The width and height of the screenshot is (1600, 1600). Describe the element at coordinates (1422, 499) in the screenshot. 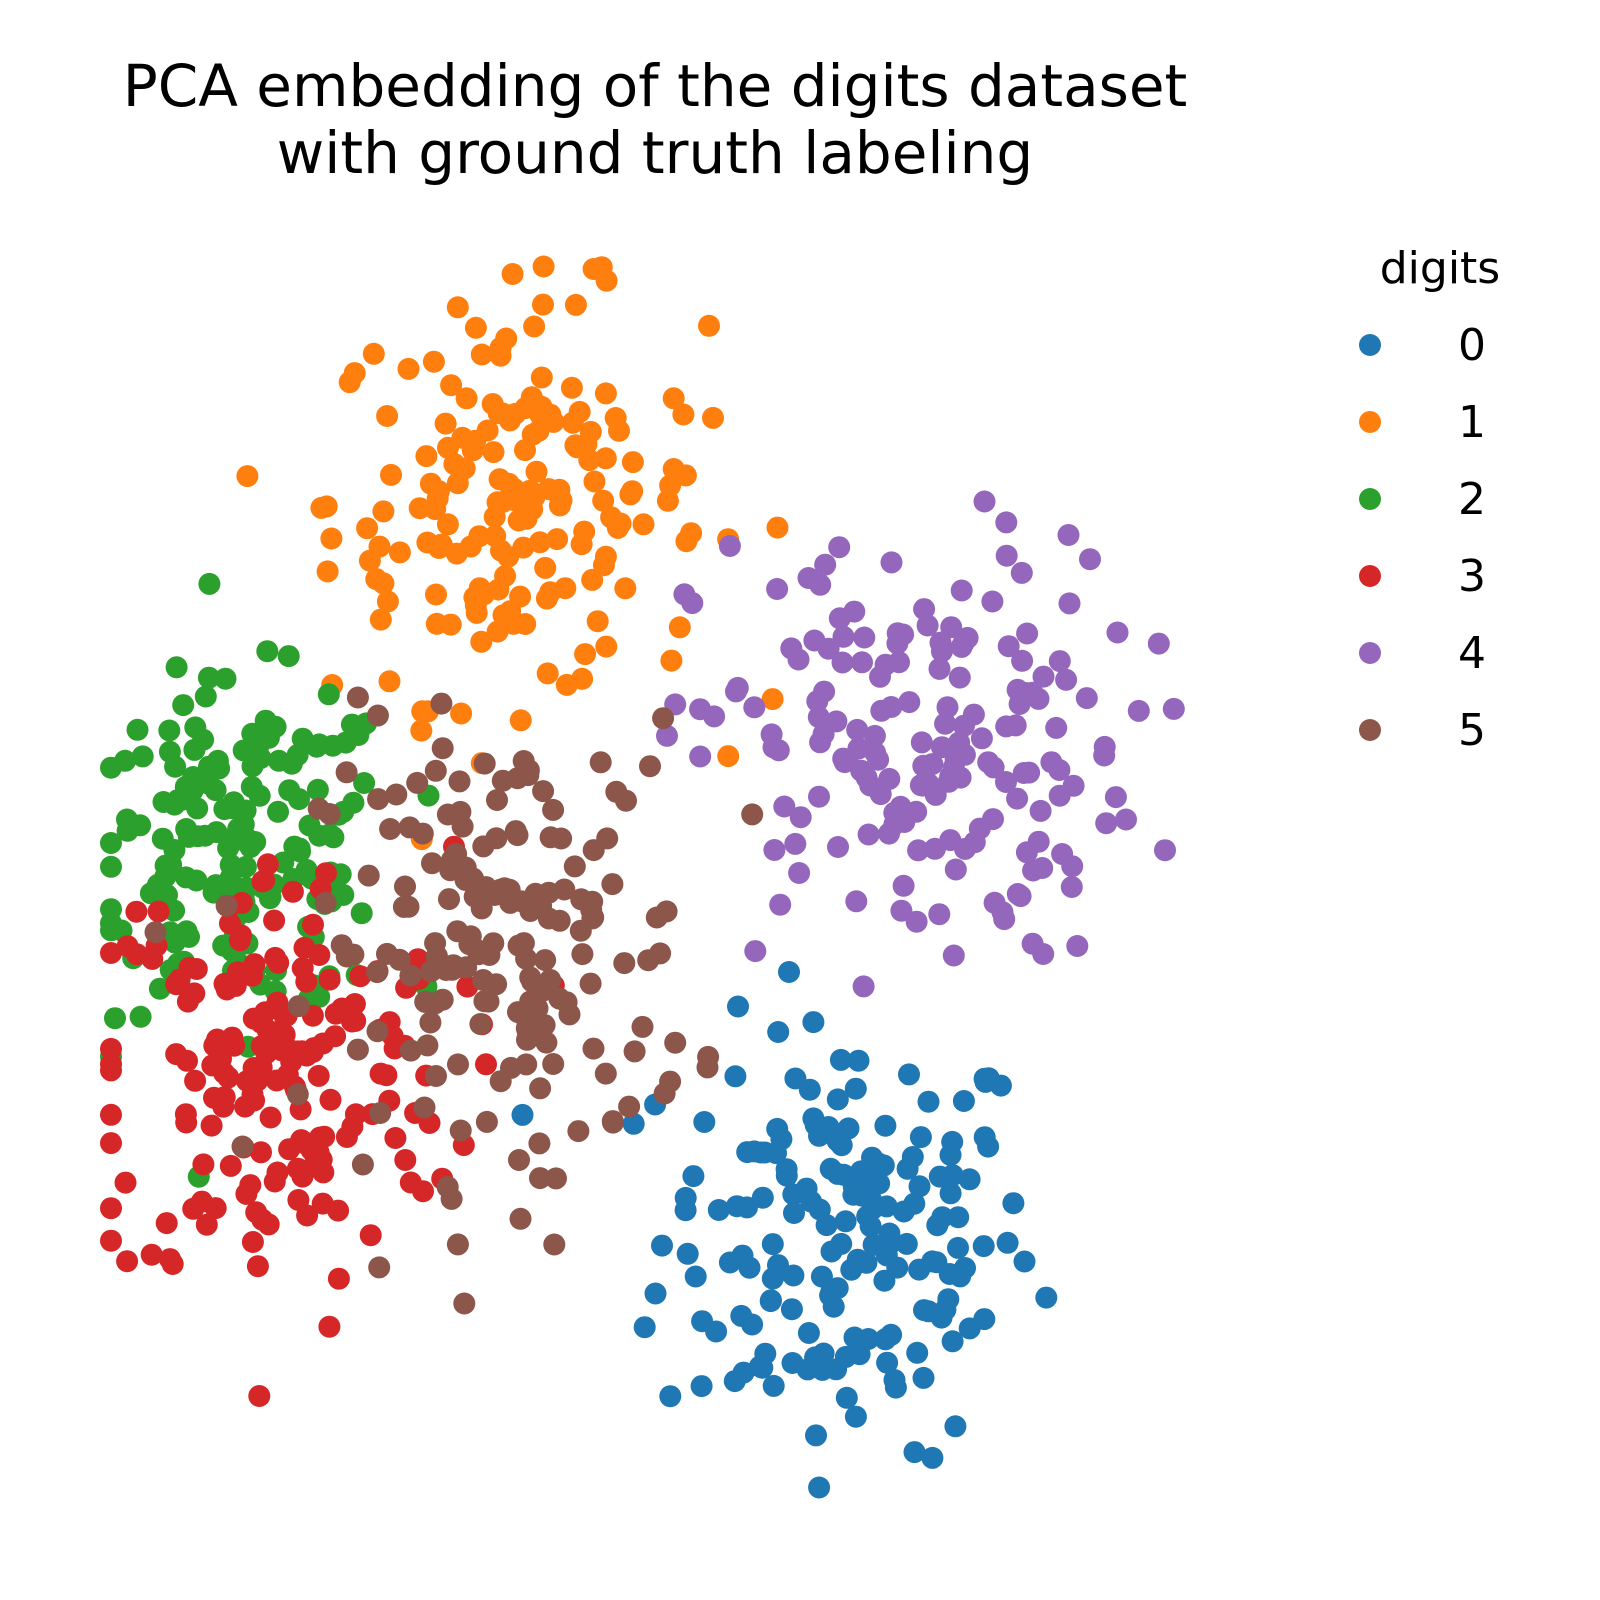

I see `legend-entry-2: 2` at that location.